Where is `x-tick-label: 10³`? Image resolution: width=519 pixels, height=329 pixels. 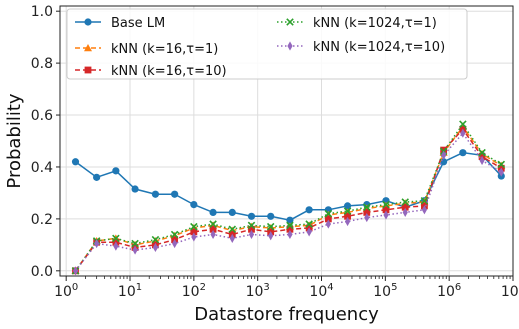 x-tick-label: 10³ is located at coordinates (258, 291).